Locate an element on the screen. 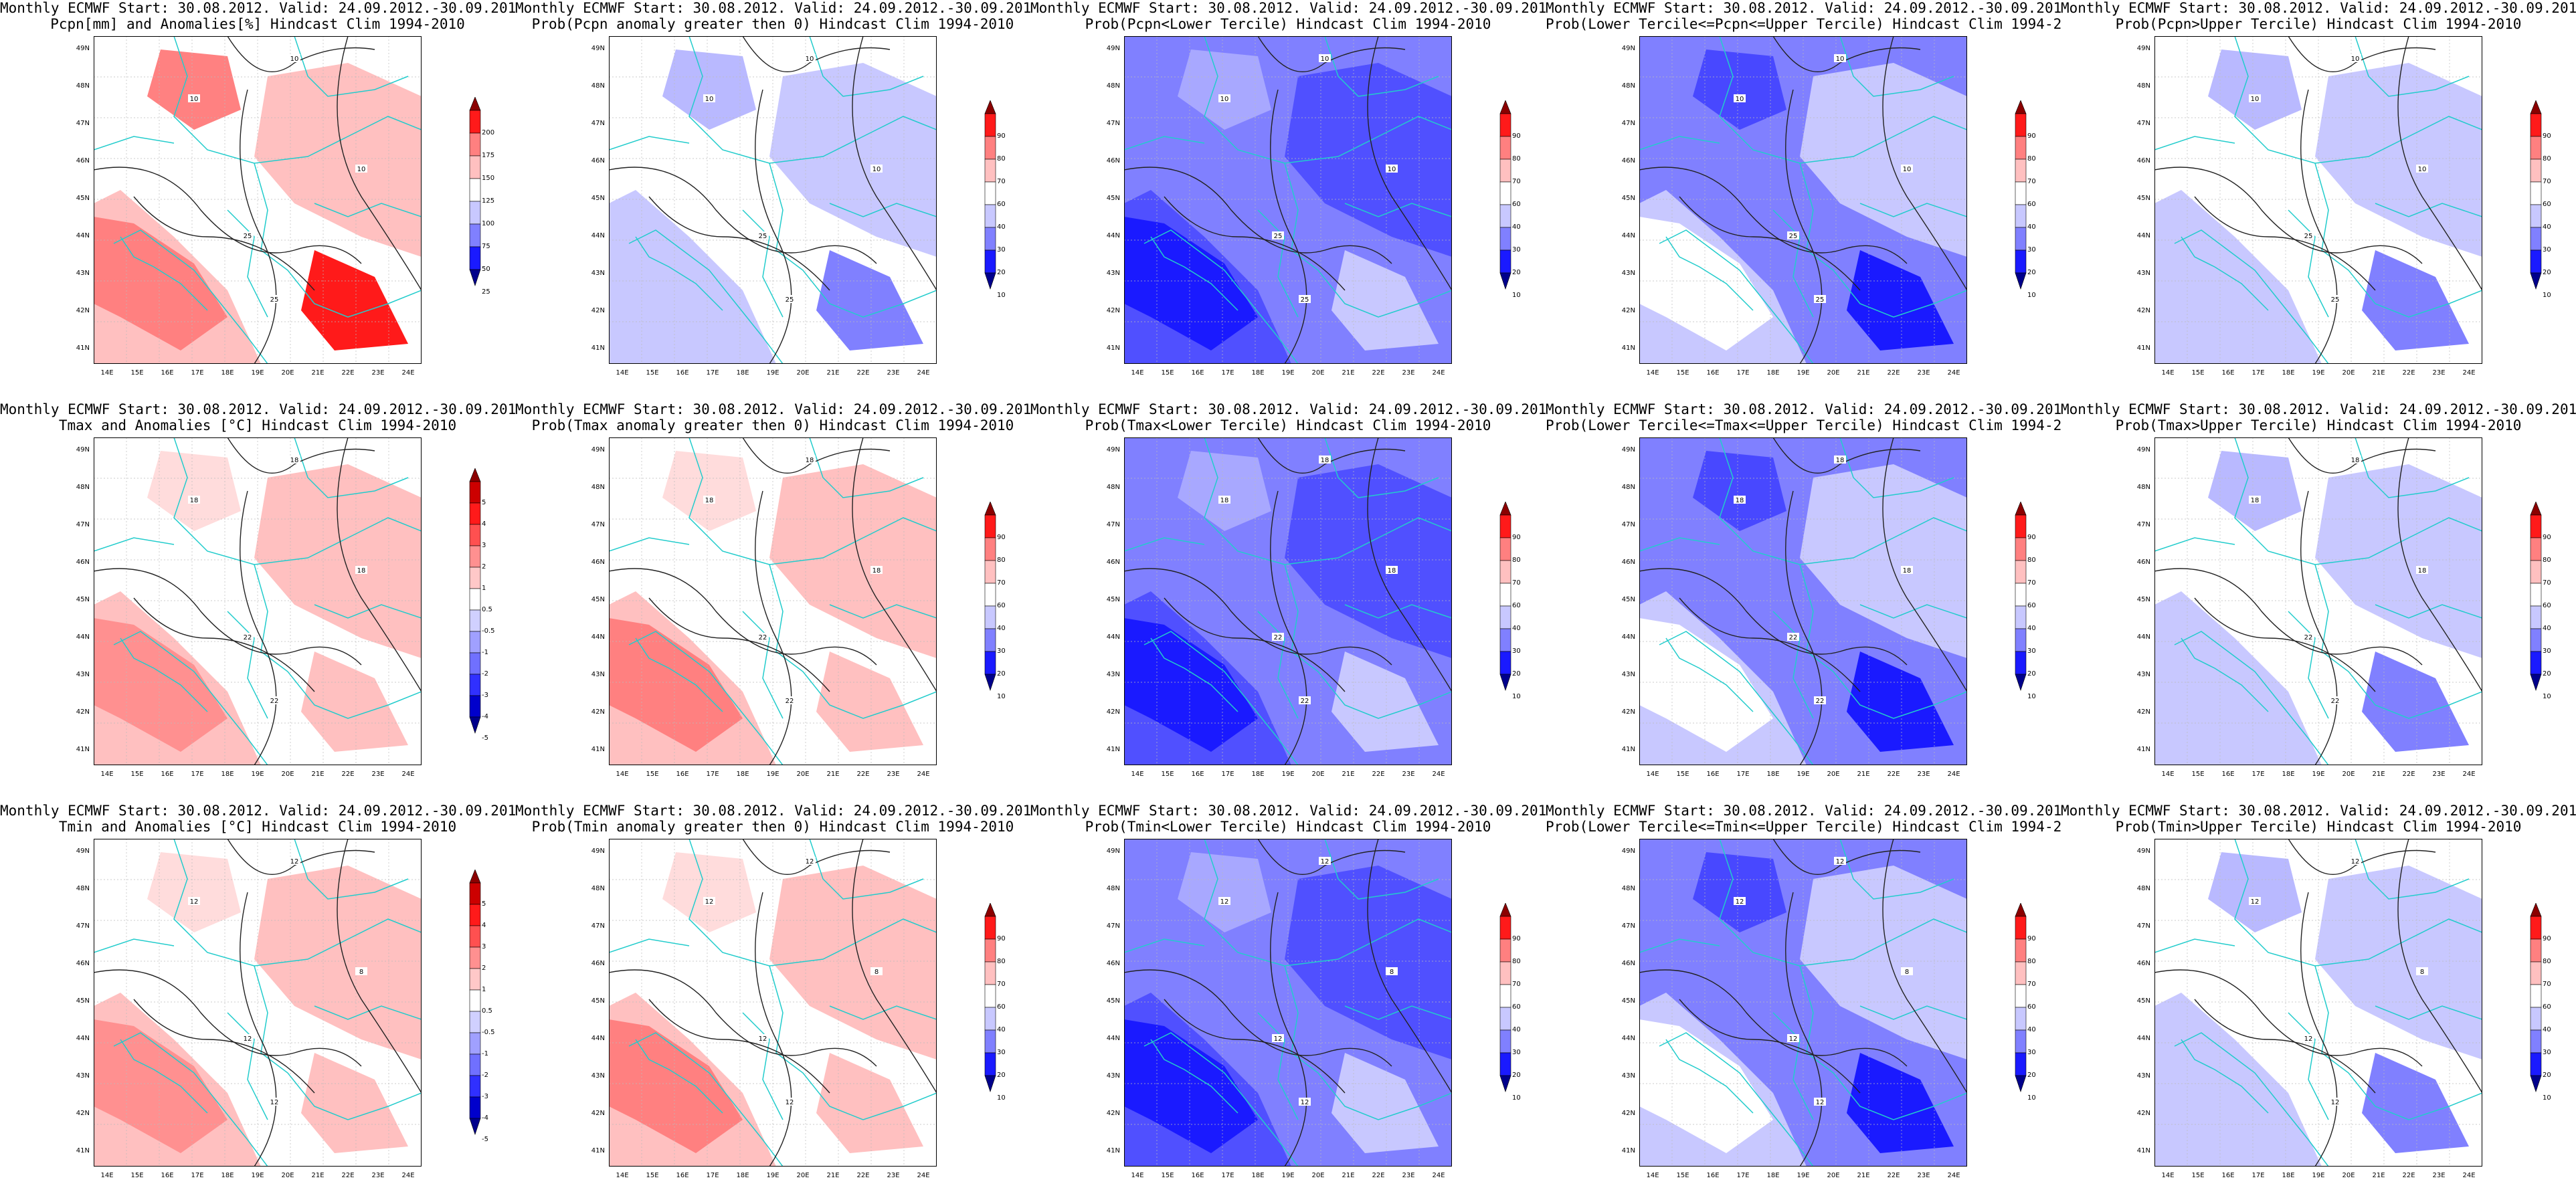 Image resolution: width=2576 pixels, height=1204 pixels. colorbar-label: 40 is located at coordinates (1516, 1029).